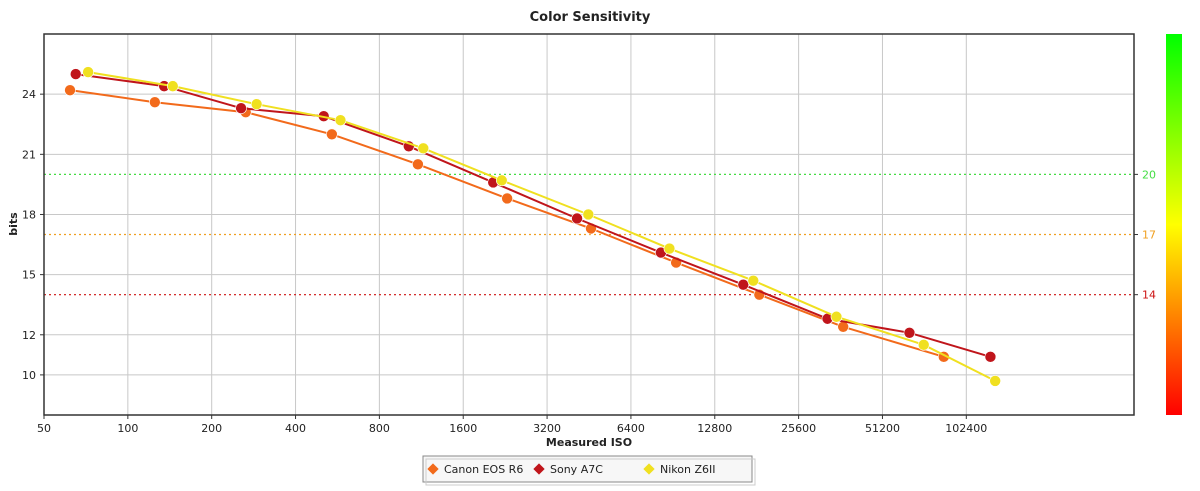  What do you see at coordinates (798, 428) in the screenshot?
I see `x-tick-label: 25600` at bounding box center [798, 428].